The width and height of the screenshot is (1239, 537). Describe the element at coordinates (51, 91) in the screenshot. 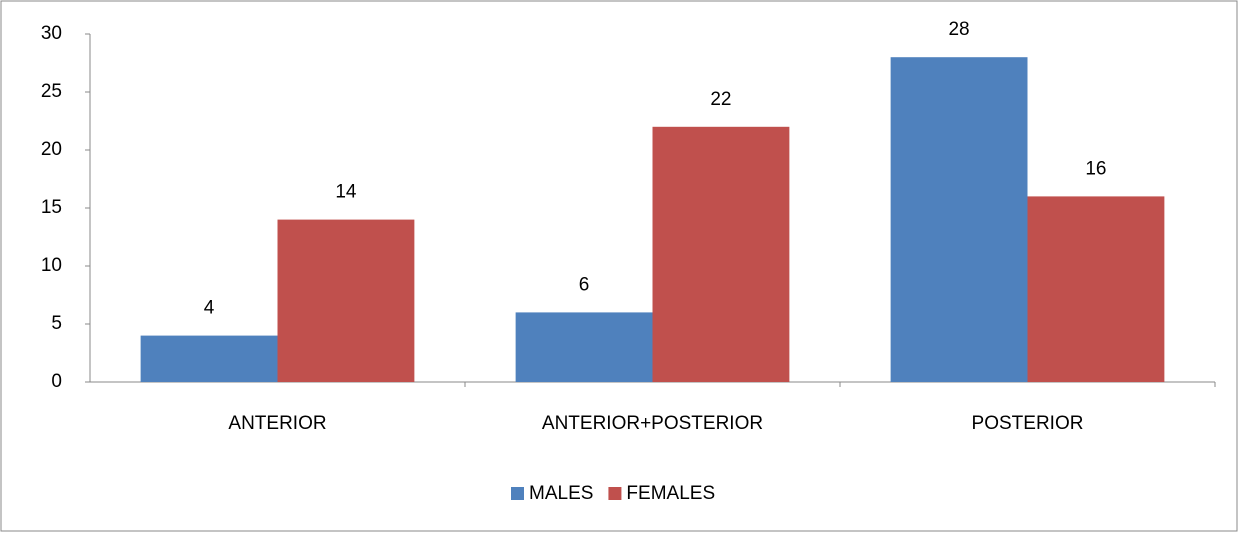

I see `y-tick-label: 25` at that location.